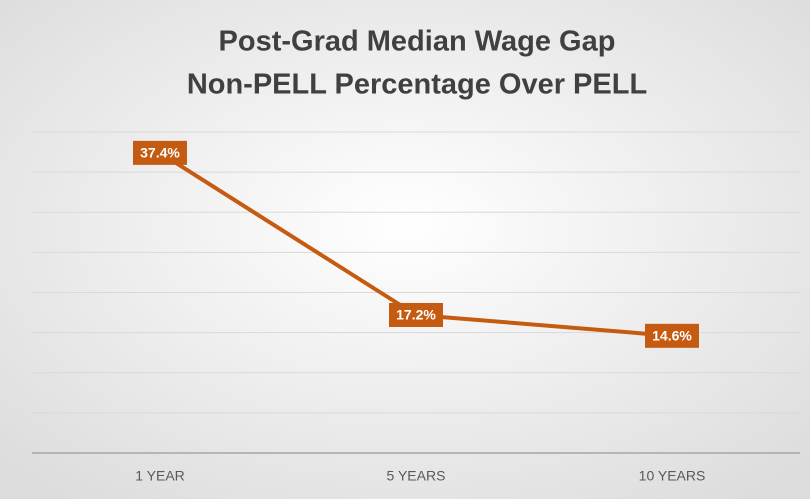 The height and width of the screenshot is (499, 810). Describe the element at coordinates (160, 476) in the screenshot. I see `x-tick-label: 1 YEAR` at that location.